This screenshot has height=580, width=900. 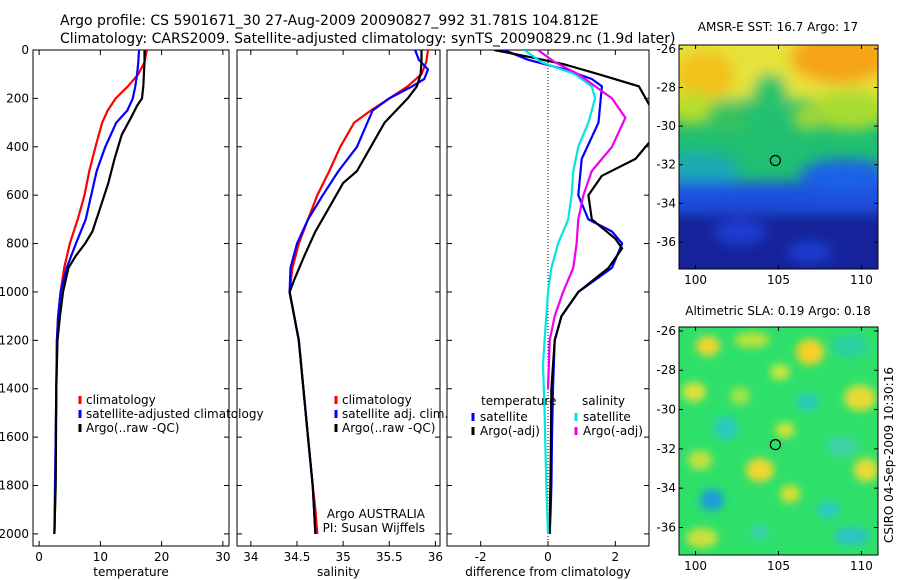 What do you see at coordinates (603, 401) in the screenshot?
I see `legend-header-salinity: salinity` at bounding box center [603, 401].